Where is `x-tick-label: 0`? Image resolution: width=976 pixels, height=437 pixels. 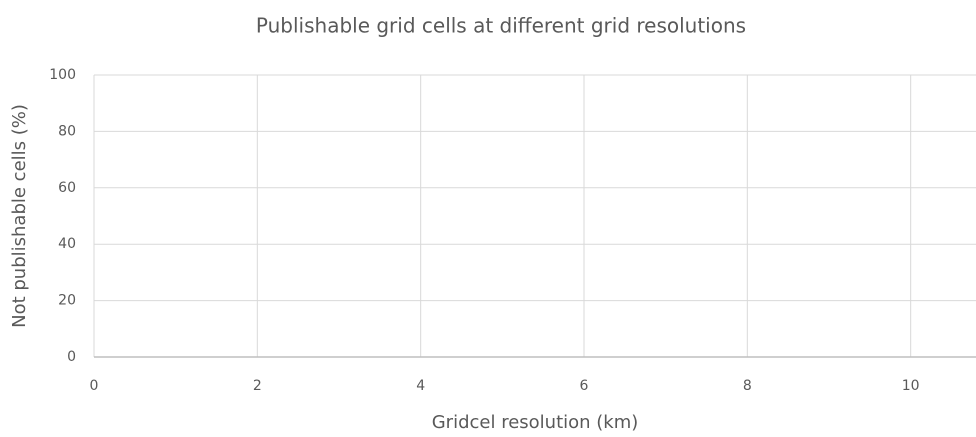 x-tick-label: 0 is located at coordinates (94, 386).